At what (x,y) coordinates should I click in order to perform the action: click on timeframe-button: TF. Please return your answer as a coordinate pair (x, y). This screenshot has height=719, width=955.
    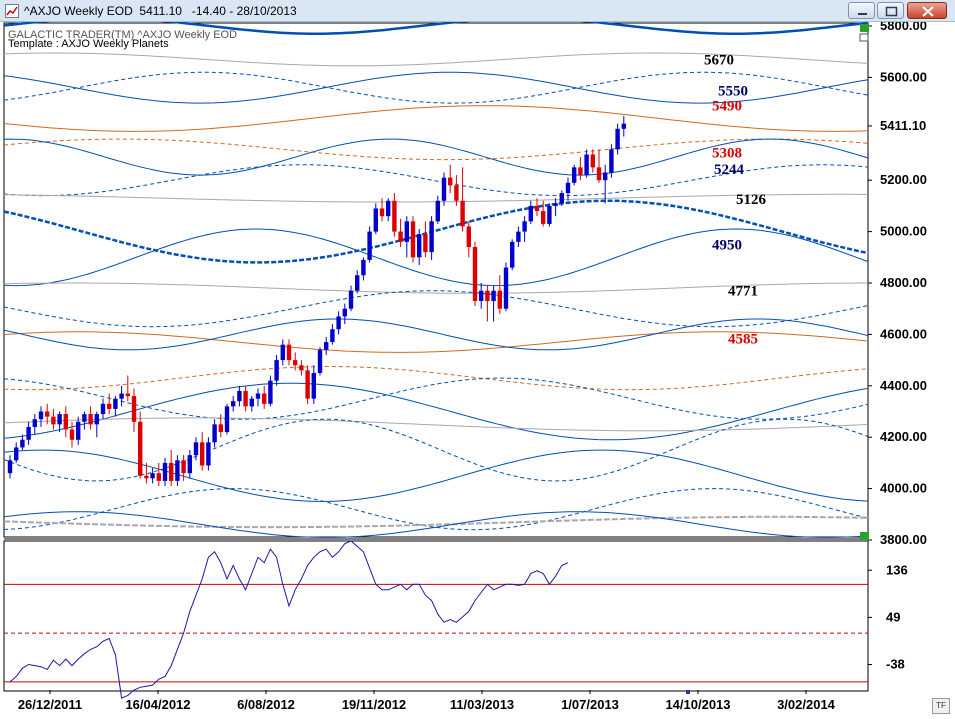
    Looking at the image, I should click on (941, 706).